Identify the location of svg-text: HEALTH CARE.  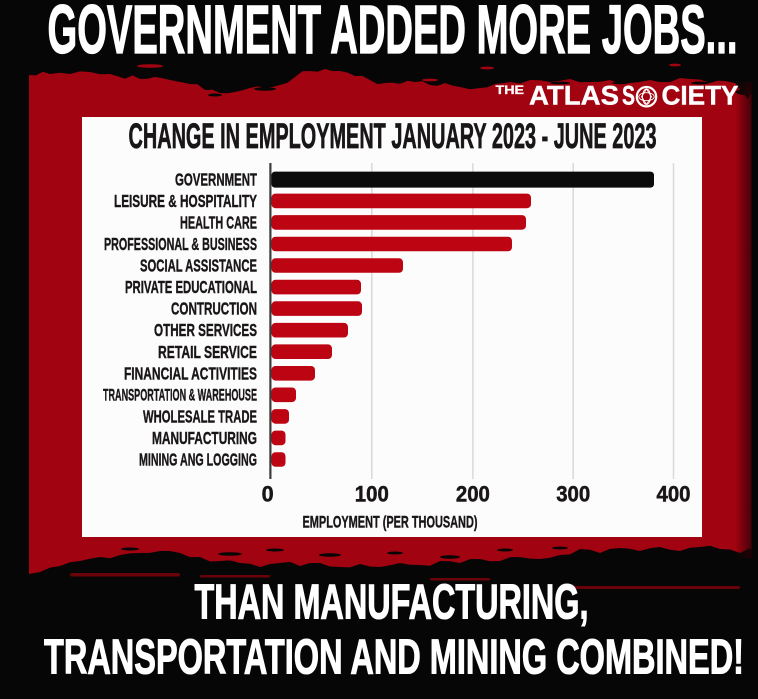
(218, 223).